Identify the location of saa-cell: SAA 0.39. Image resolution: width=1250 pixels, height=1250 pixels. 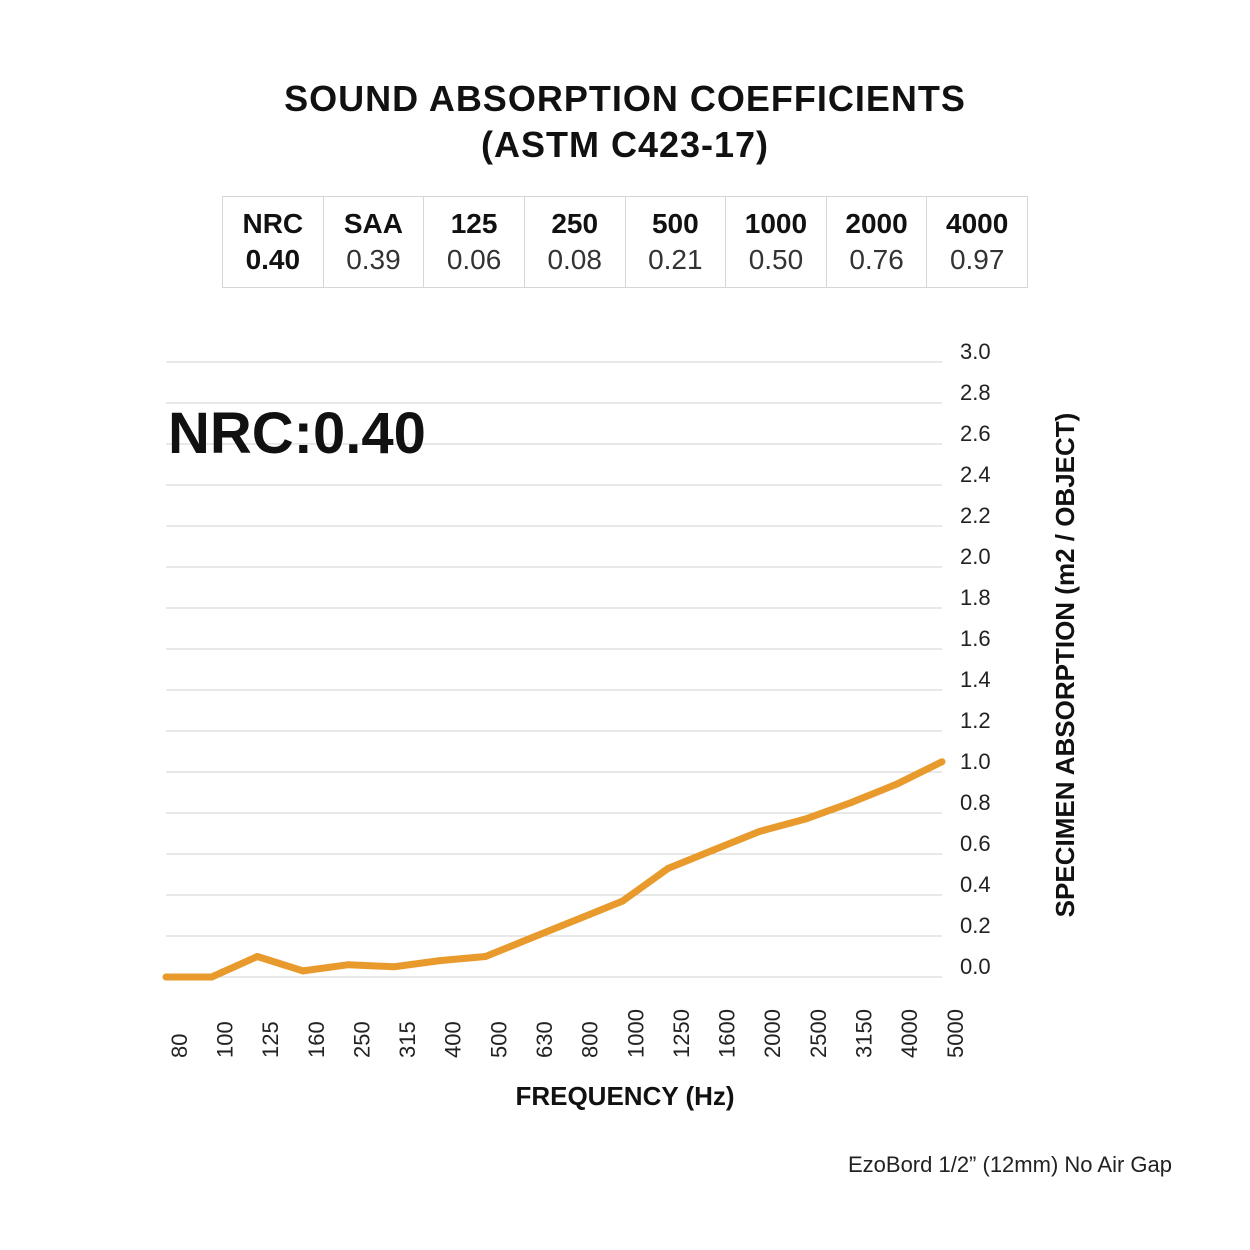
(373, 242).